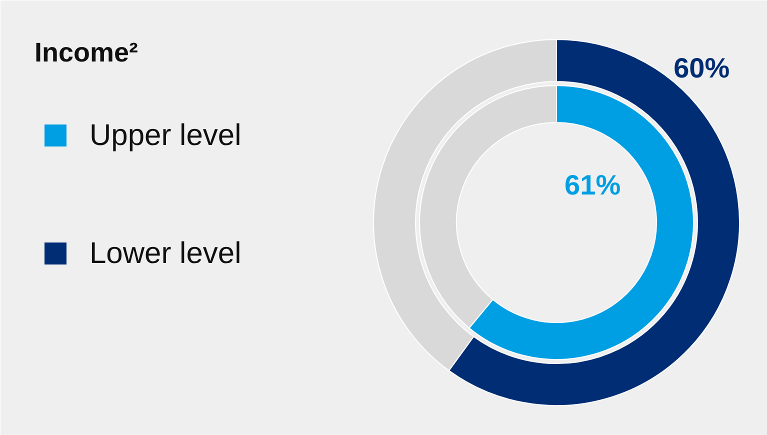 This screenshot has height=435, width=767. I want to click on data-label: 61%, so click(592, 185).